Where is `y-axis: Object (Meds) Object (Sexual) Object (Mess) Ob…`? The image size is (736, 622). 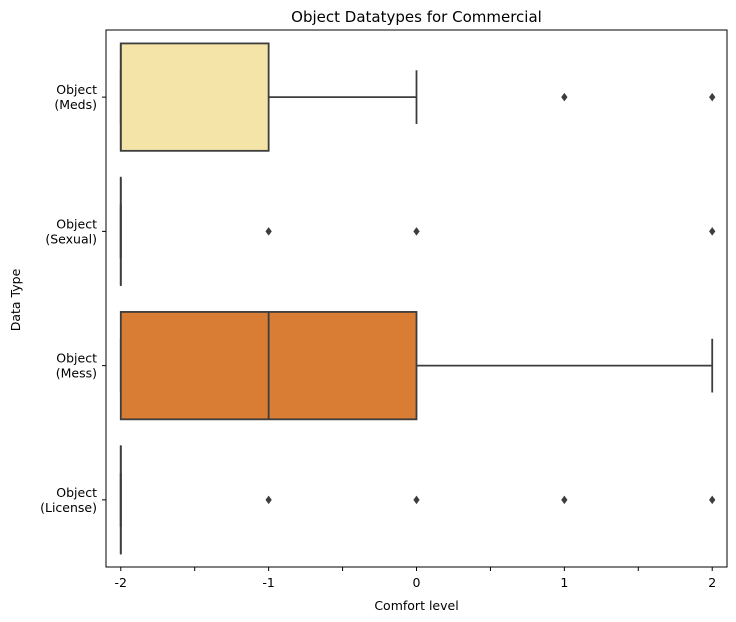 y-axis: Object (Meds) Object (Sexual) Object (Mess) Ob… is located at coordinates (73, 298).